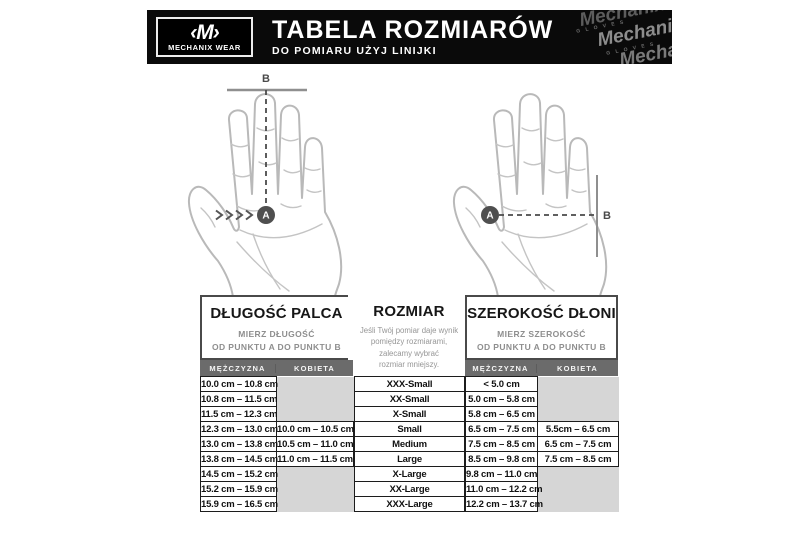 This screenshot has height=533, width=800. What do you see at coordinates (541, 313) in the screenshot?
I see `palm-width-title: SZEROKOŚĆ DŁONI` at bounding box center [541, 313].